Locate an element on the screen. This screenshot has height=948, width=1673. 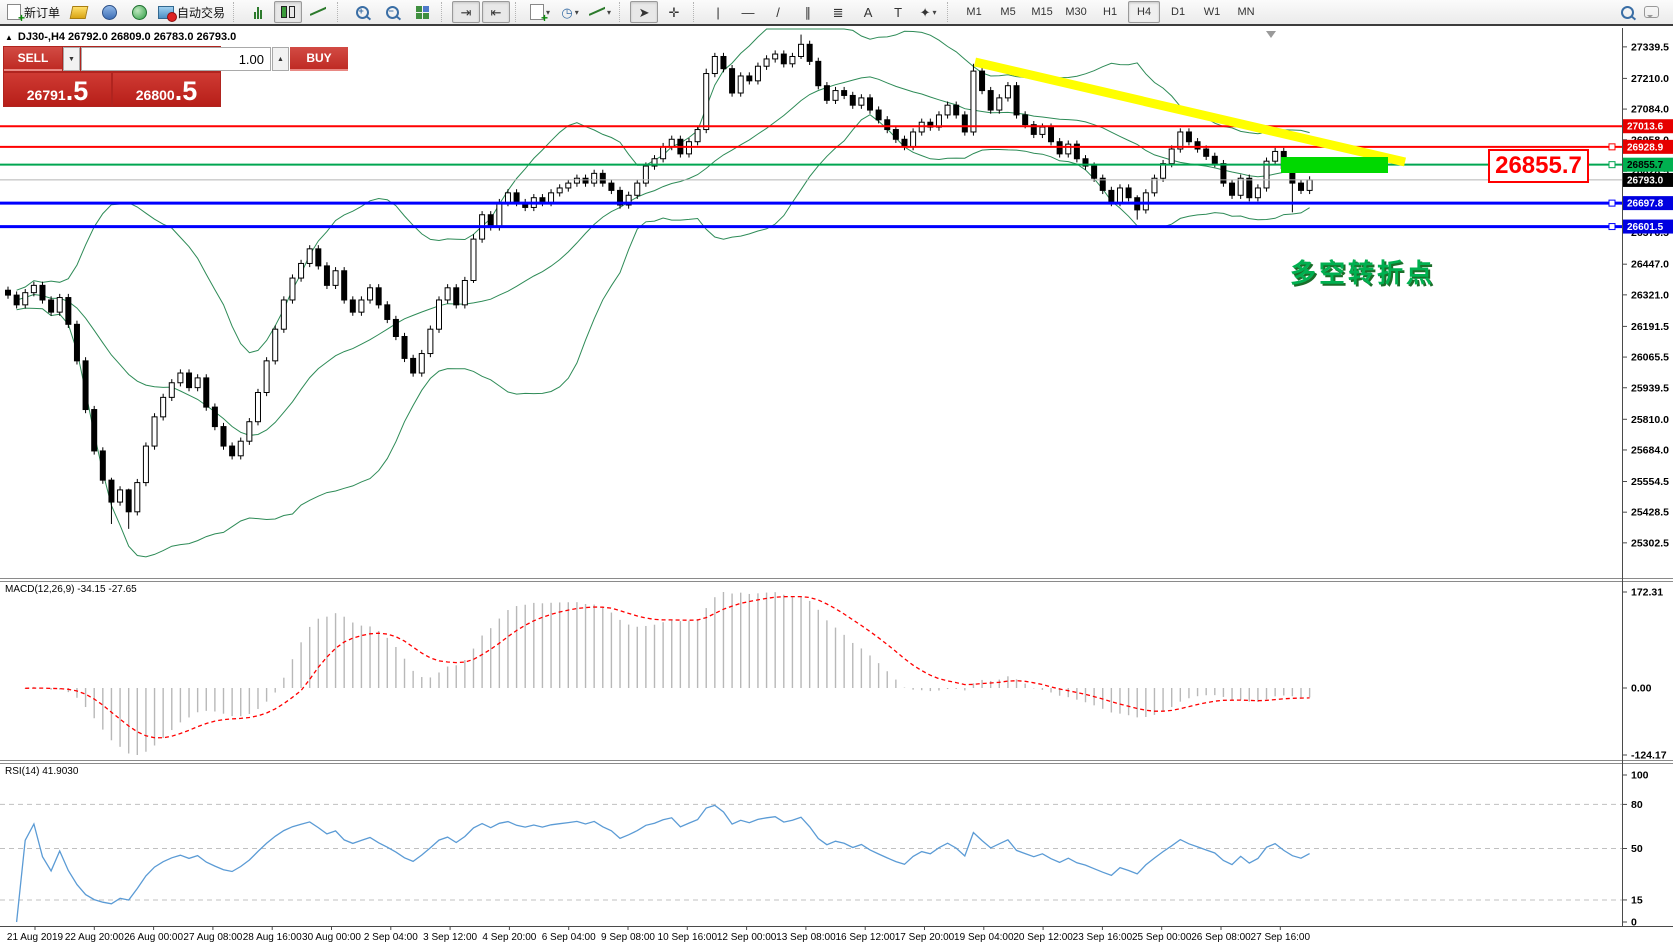
svg-text: 0.00 is located at coordinates (1641, 689).